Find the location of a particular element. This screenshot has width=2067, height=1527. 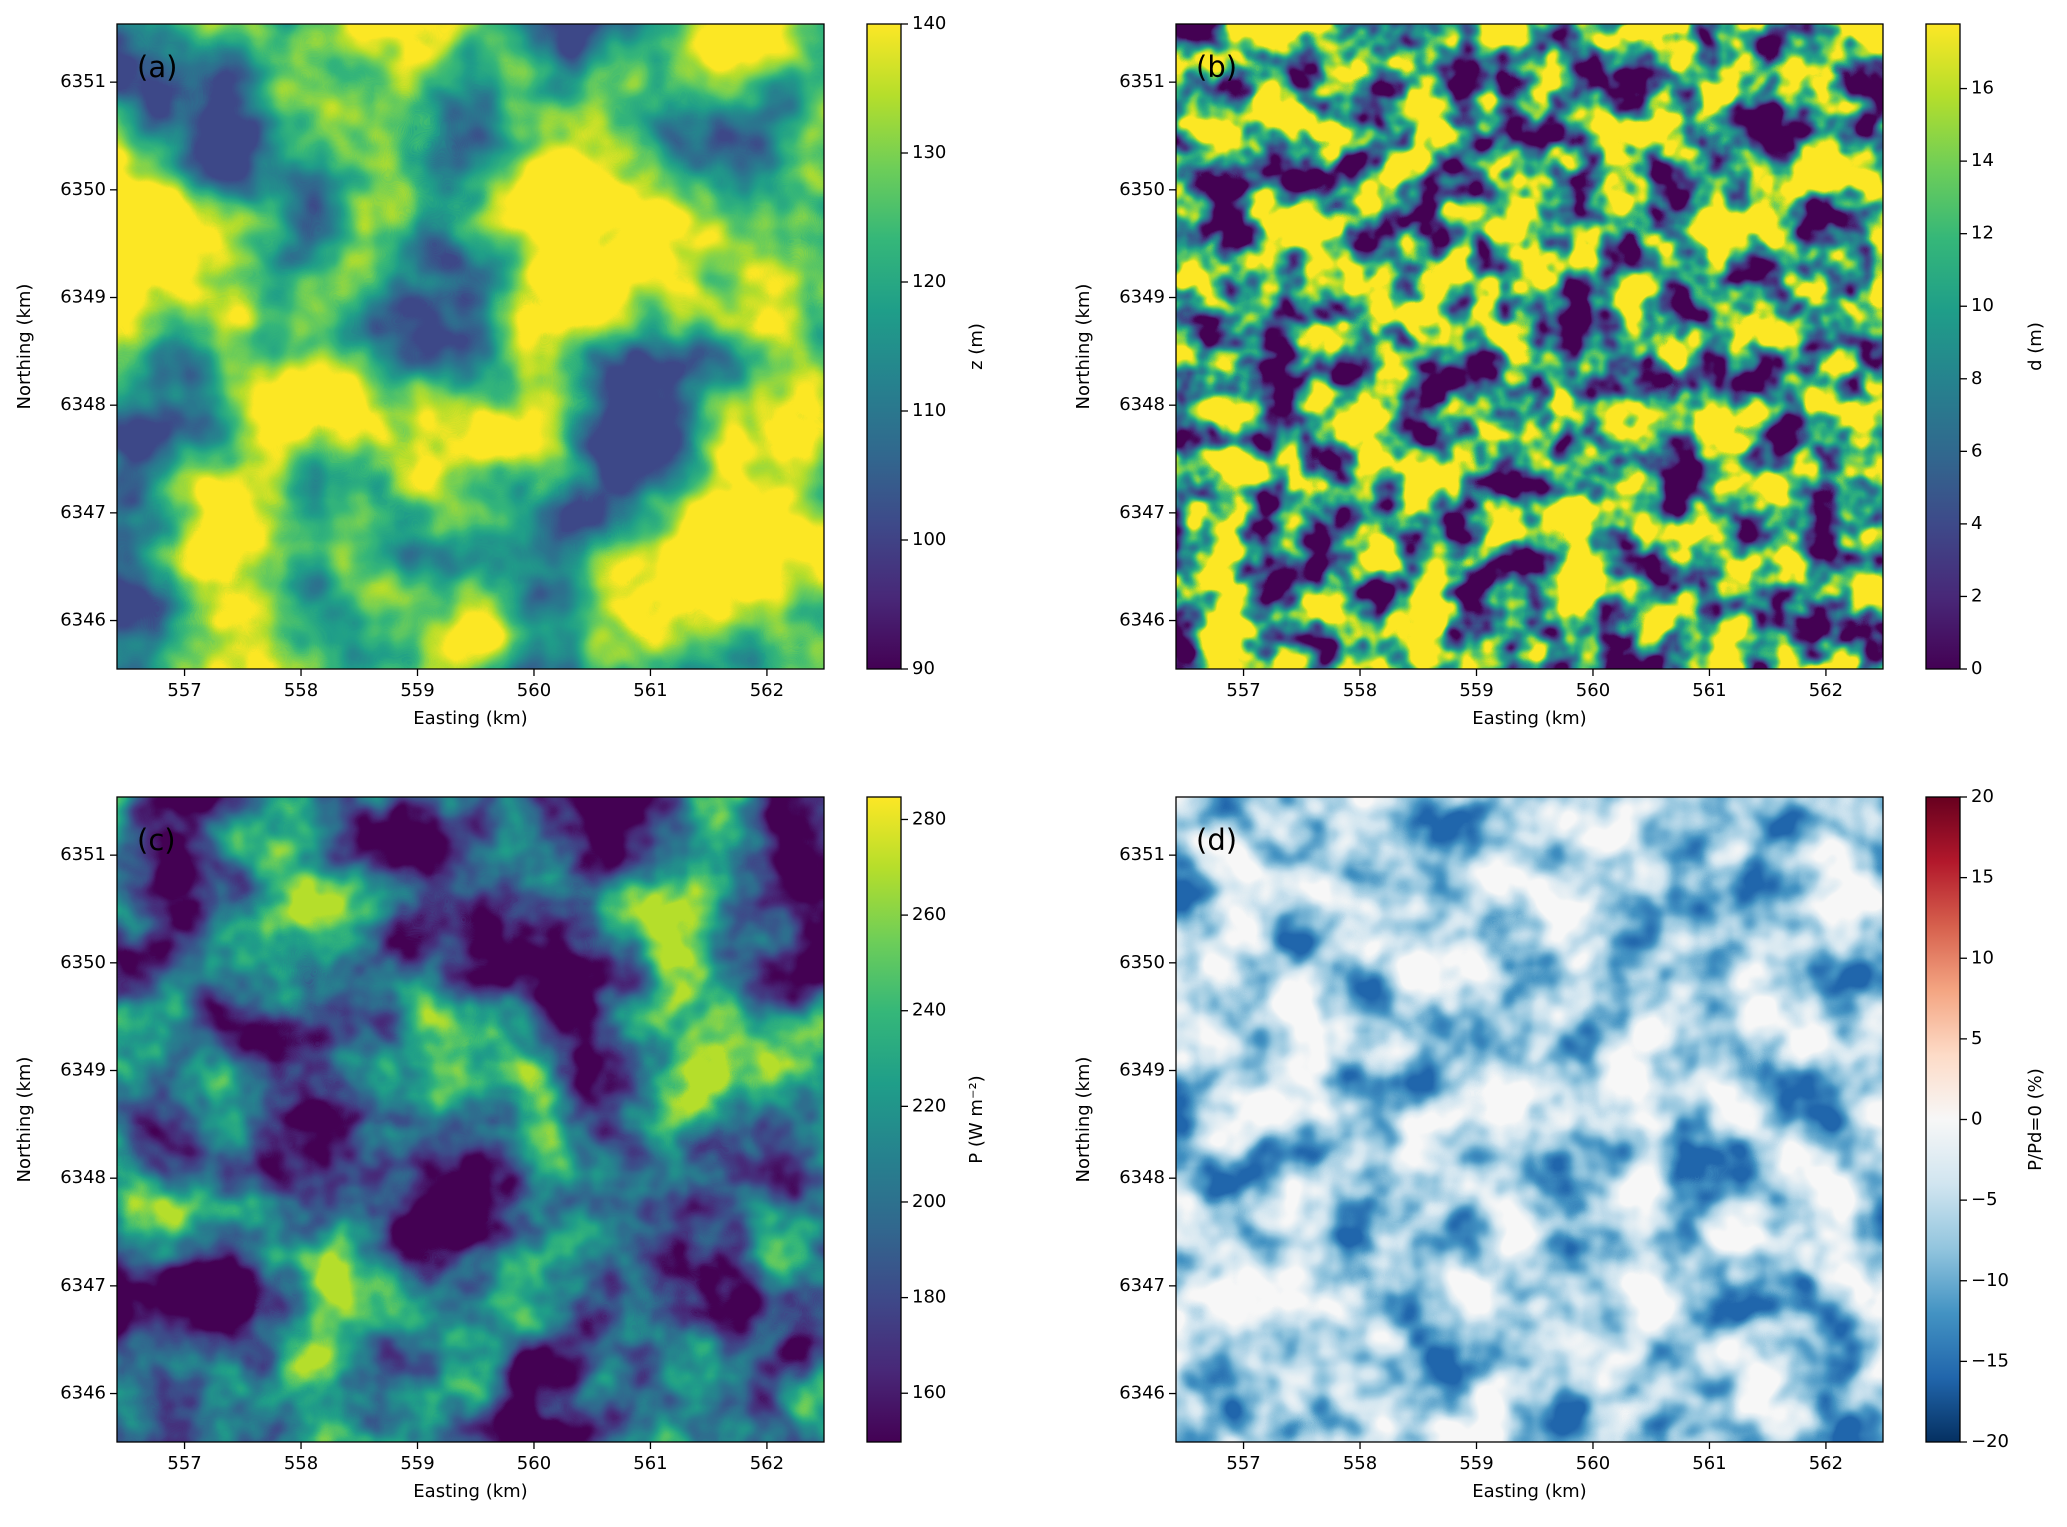

colorbar-tick-label: −10 is located at coordinates (1990, 1280).